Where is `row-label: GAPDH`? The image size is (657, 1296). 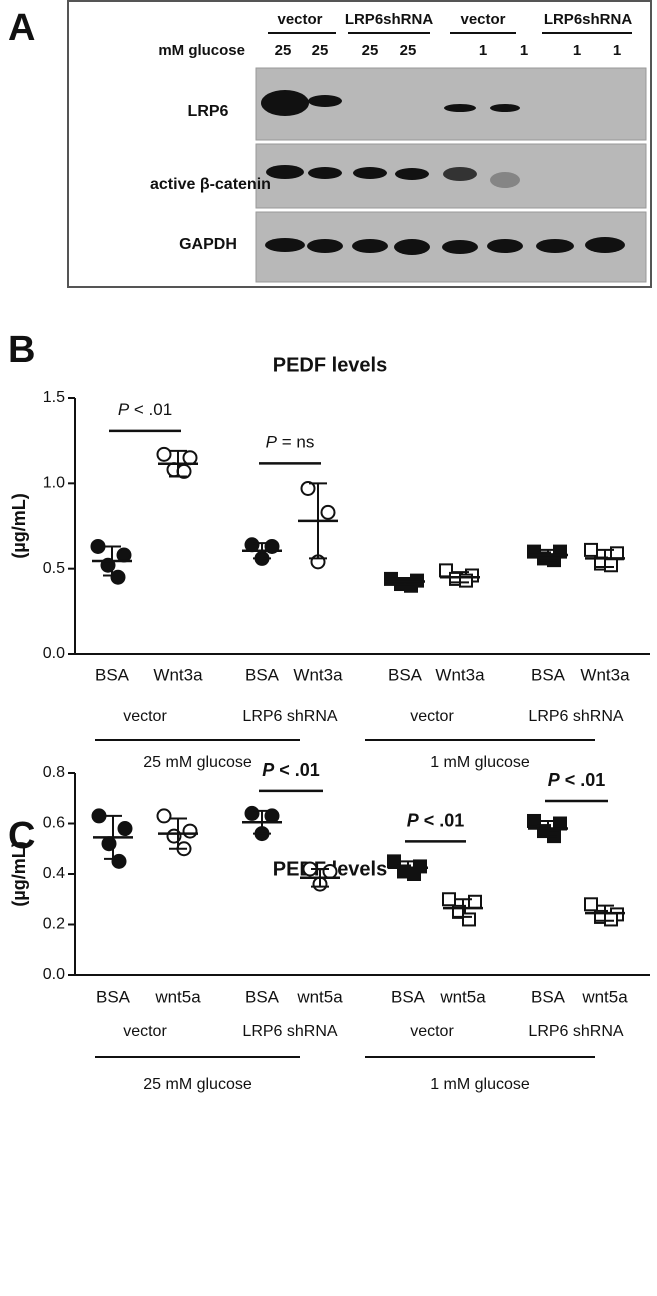 row-label: GAPDH is located at coordinates (208, 244).